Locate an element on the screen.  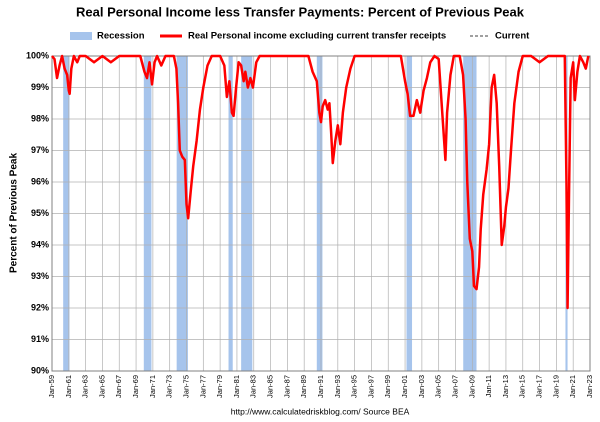
y-tick-label: 99% is located at coordinates (40, 87).